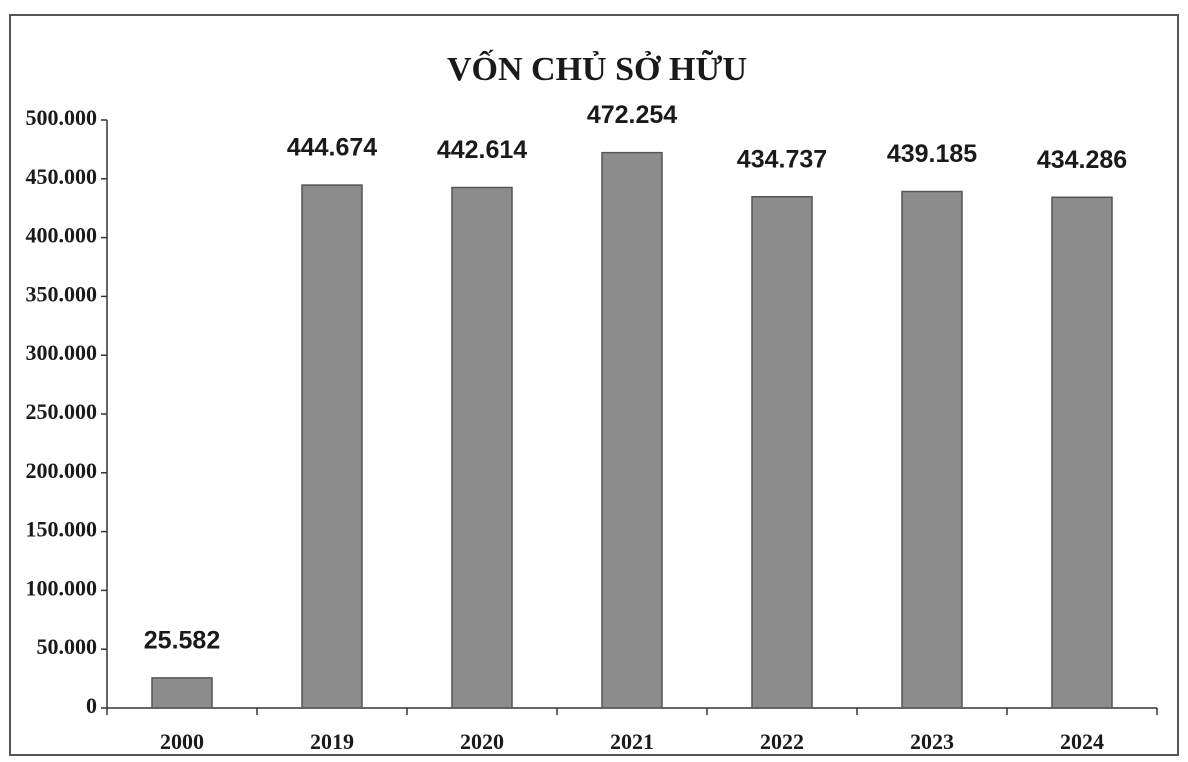  Describe the element at coordinates (91, 705) in the screenshot. I see `y-tick-label: 0` at that location.